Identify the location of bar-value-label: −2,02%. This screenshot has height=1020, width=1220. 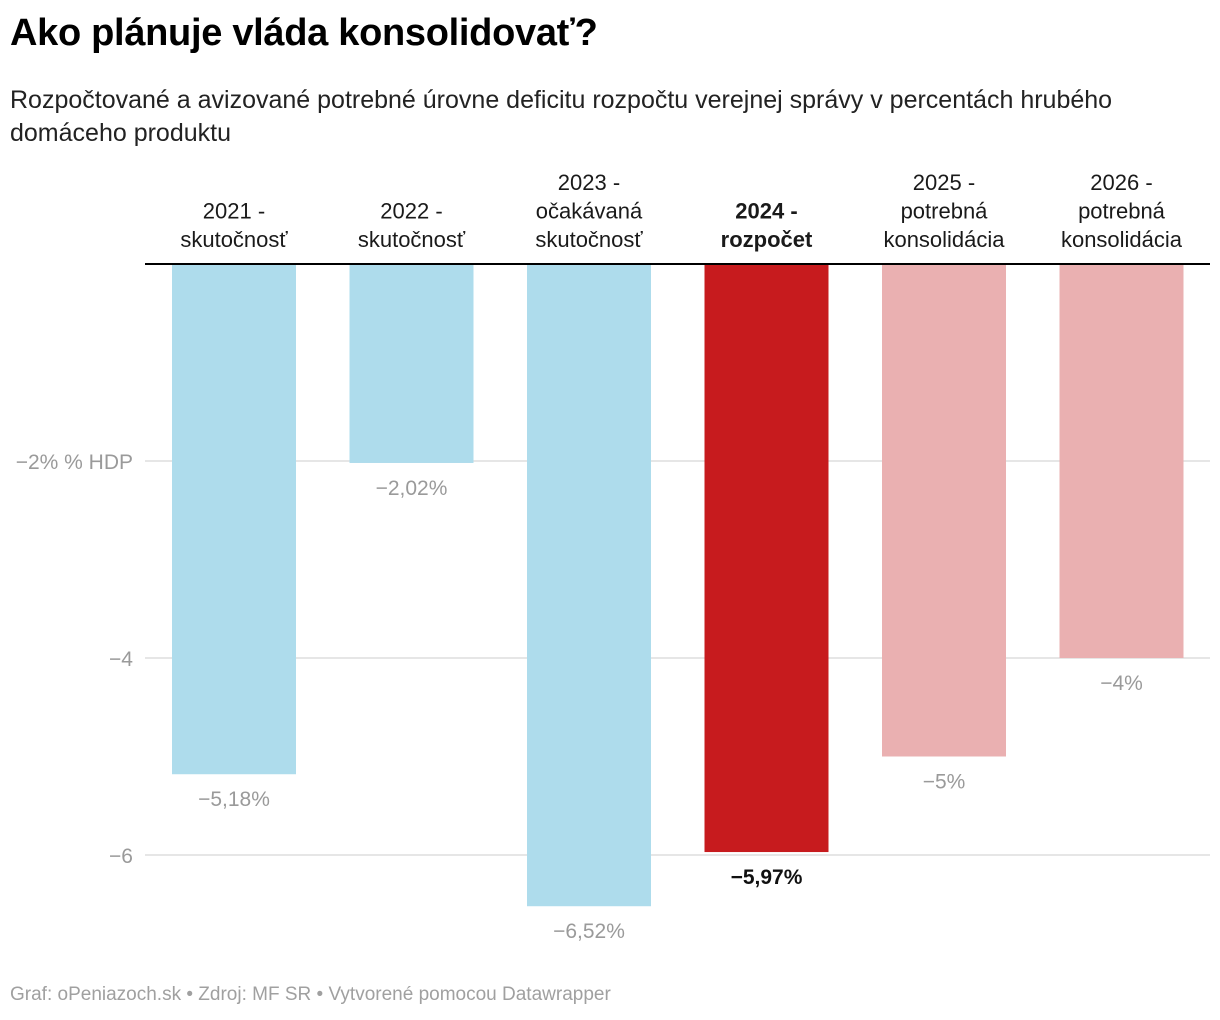
(412, 488).